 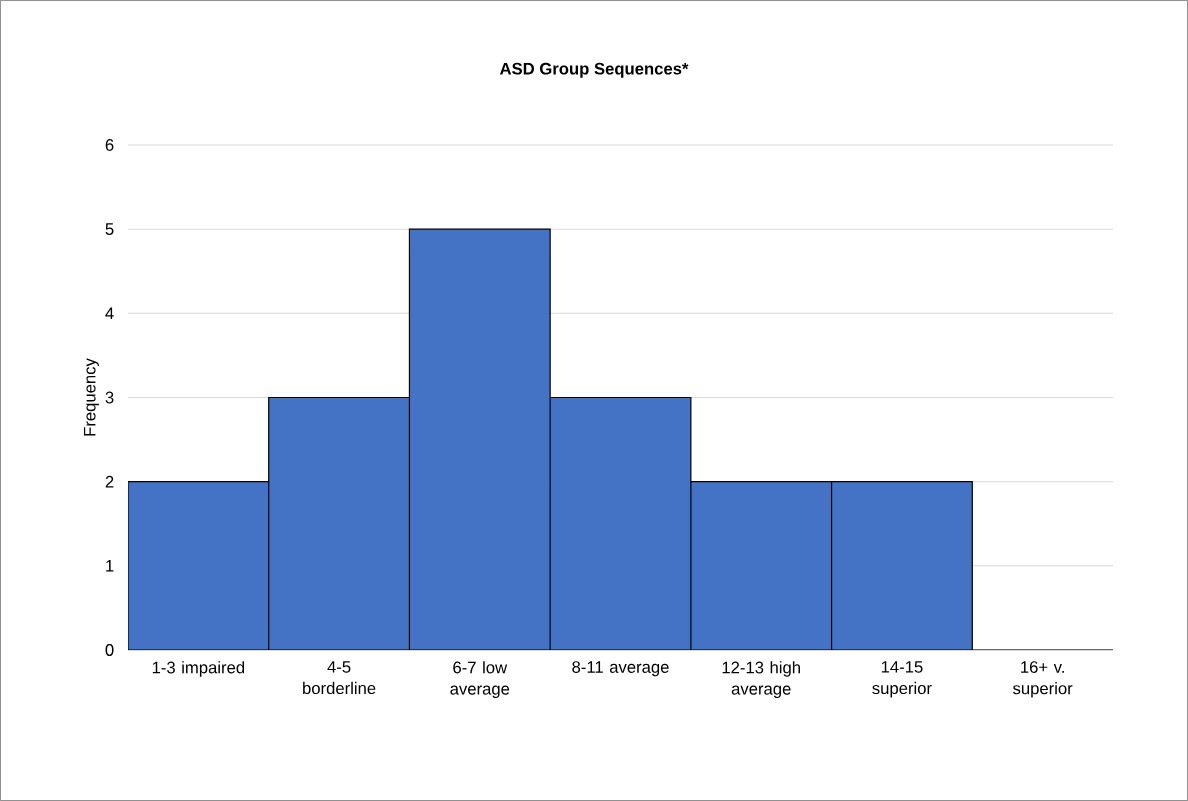 I want to click on y-tick-label: 3, so click(x=109, y=397).